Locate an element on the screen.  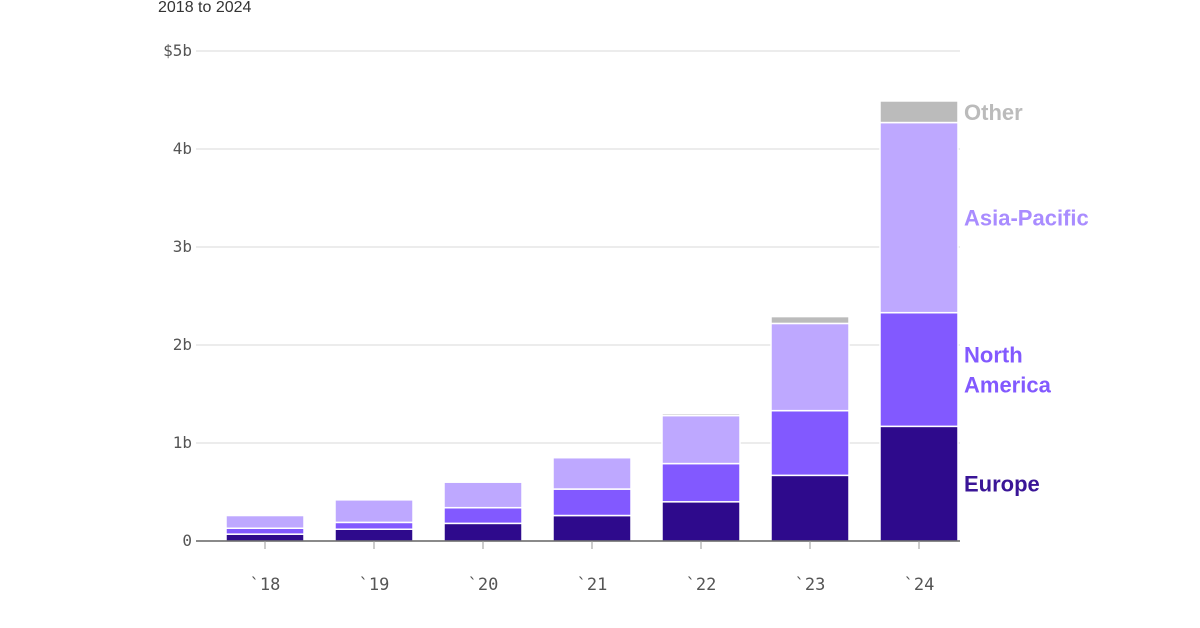
y-tick-label-5: $5b is located at coordinates (177, 50).